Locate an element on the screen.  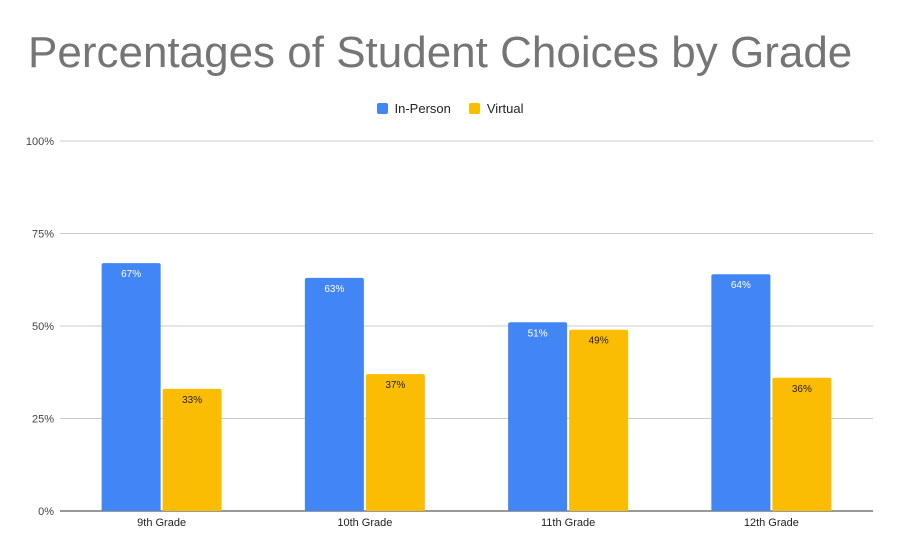
legend-label-virtual: Virtual is located at coordinates (505, 108).